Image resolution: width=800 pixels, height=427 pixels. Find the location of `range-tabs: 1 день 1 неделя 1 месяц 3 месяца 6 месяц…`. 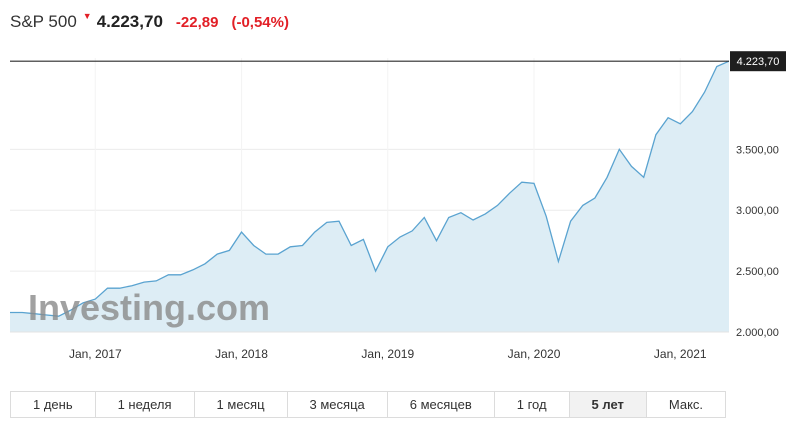

range-tabs: 1 день 1 неделя 1 месяц 3 месяца 6 месяц… is located at coordinates (368, 404).